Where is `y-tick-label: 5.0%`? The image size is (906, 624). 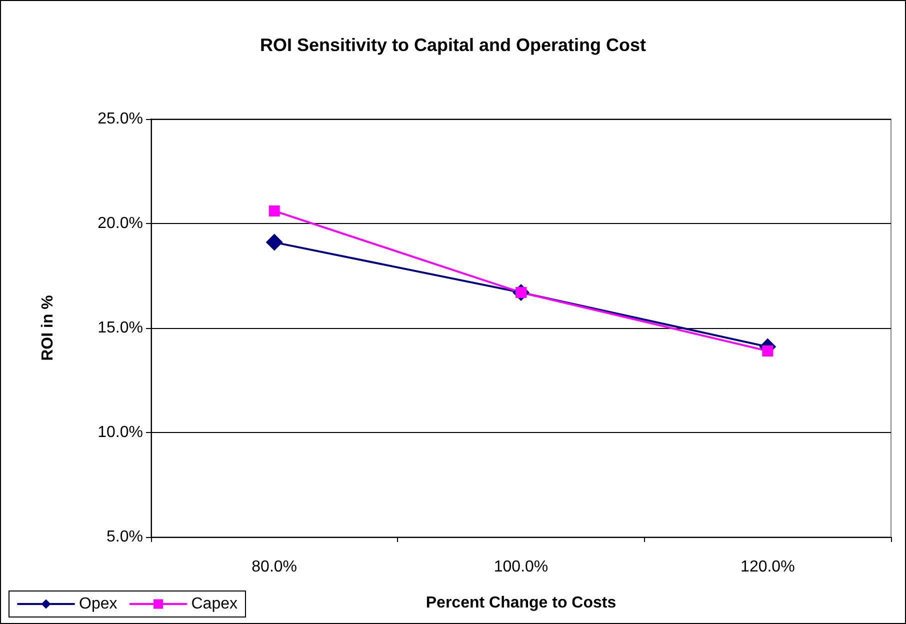 y-tick-label: 5.0% is located at coordinates (124, 537).